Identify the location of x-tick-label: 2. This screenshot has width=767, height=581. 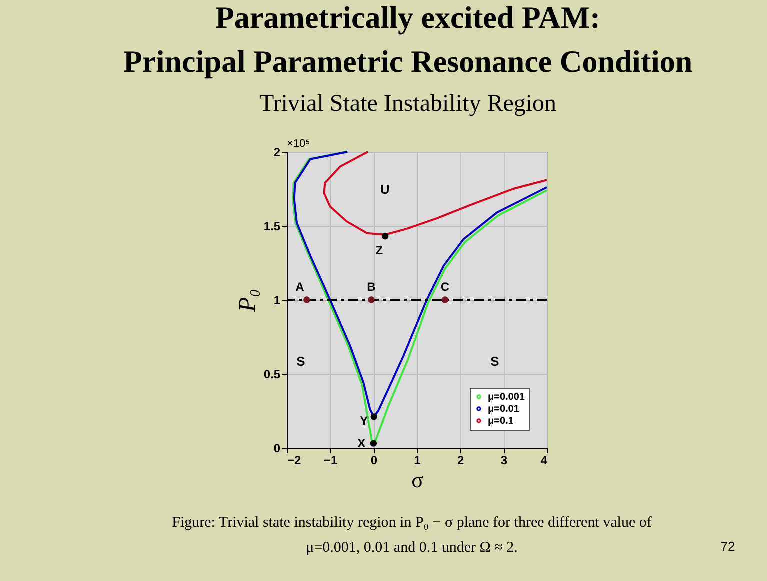
(460, 461).